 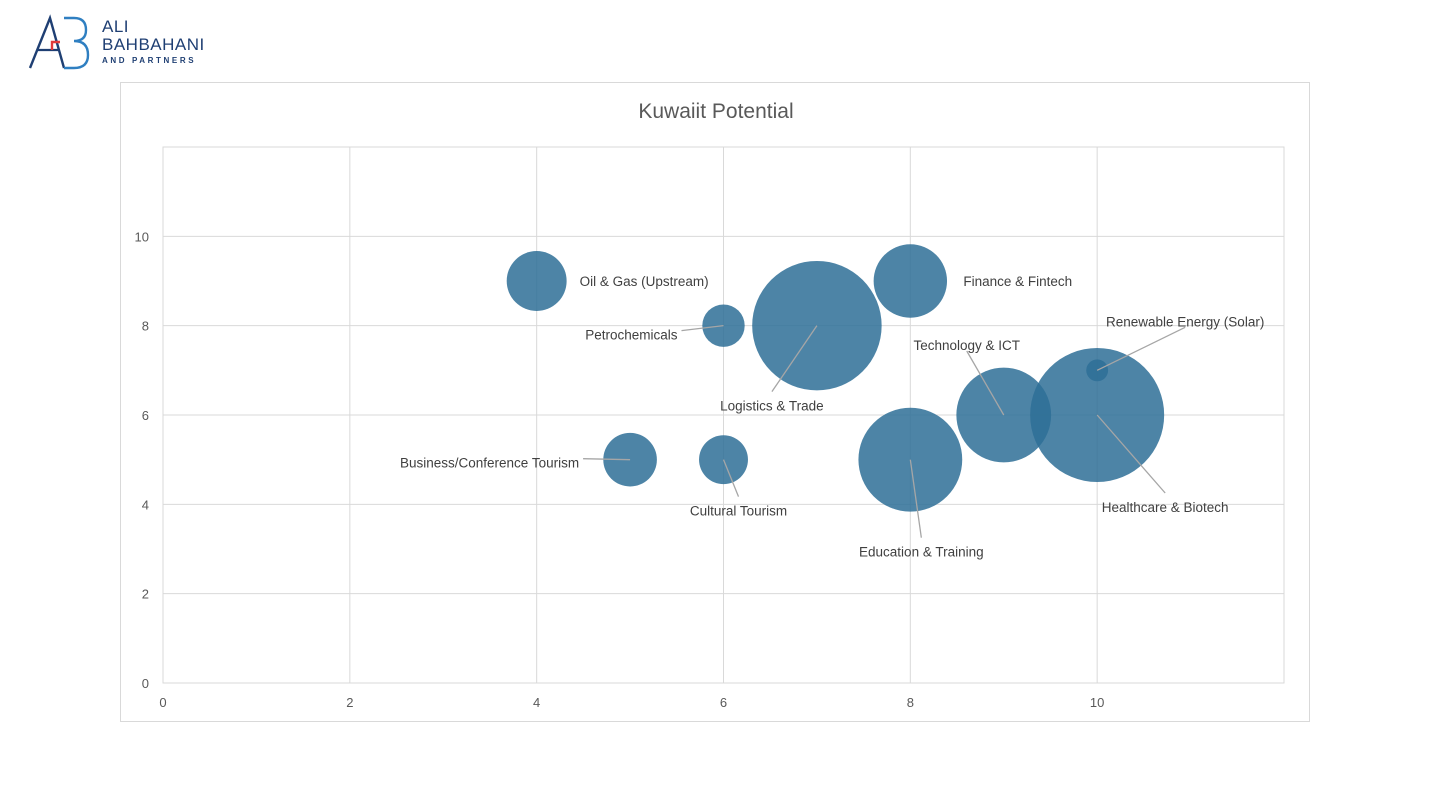 I want to click on x-tick-label: 2, so click(x=349, y=702).